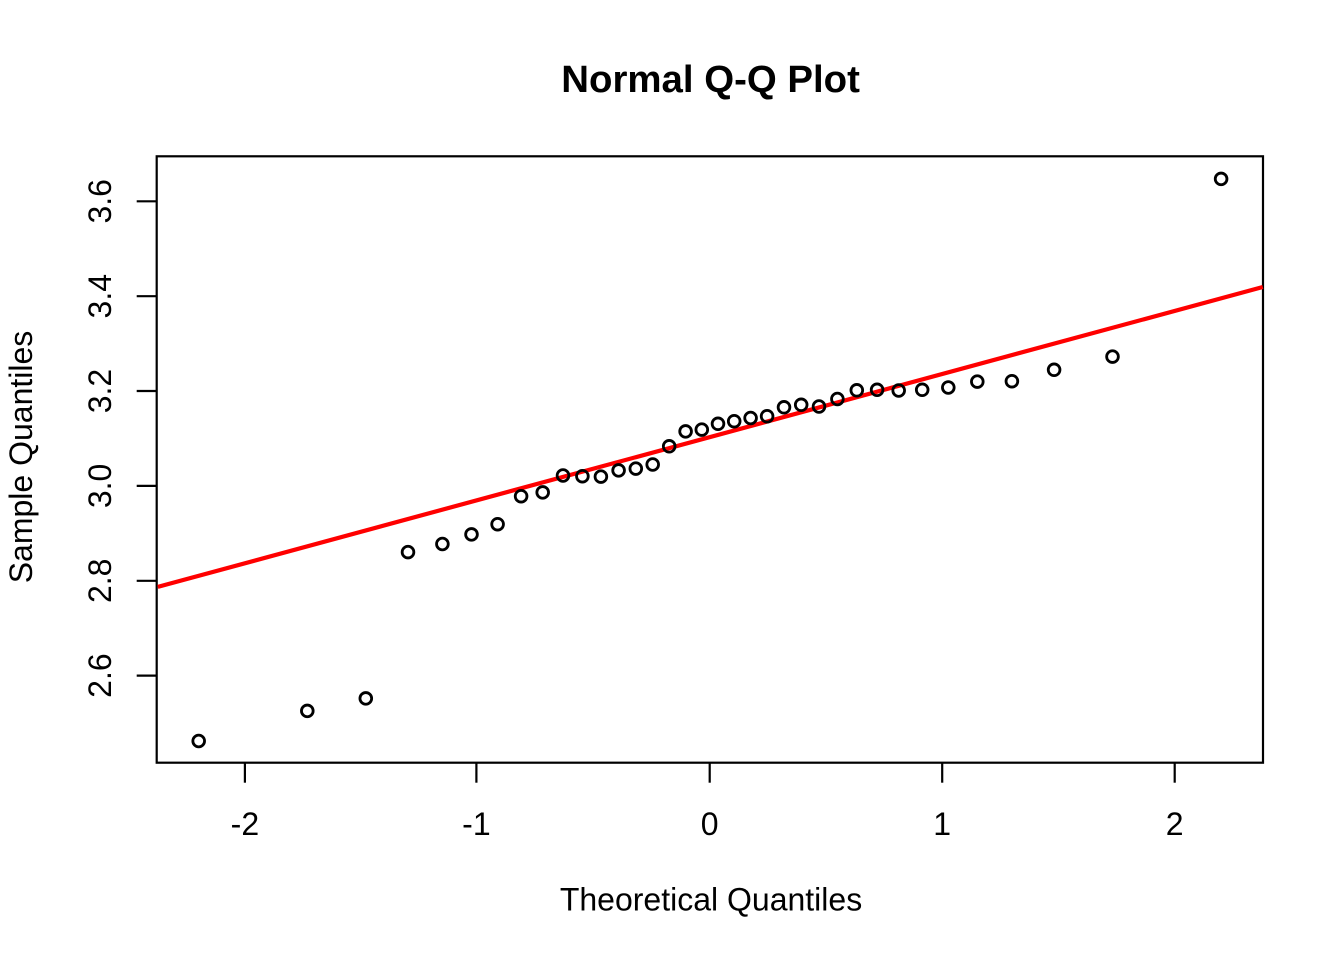 This screenshot has height=960, width=1344. Describe the element at coordinates (100, 201) in the screenshot. I see `svg-text: 3.6` at that location.